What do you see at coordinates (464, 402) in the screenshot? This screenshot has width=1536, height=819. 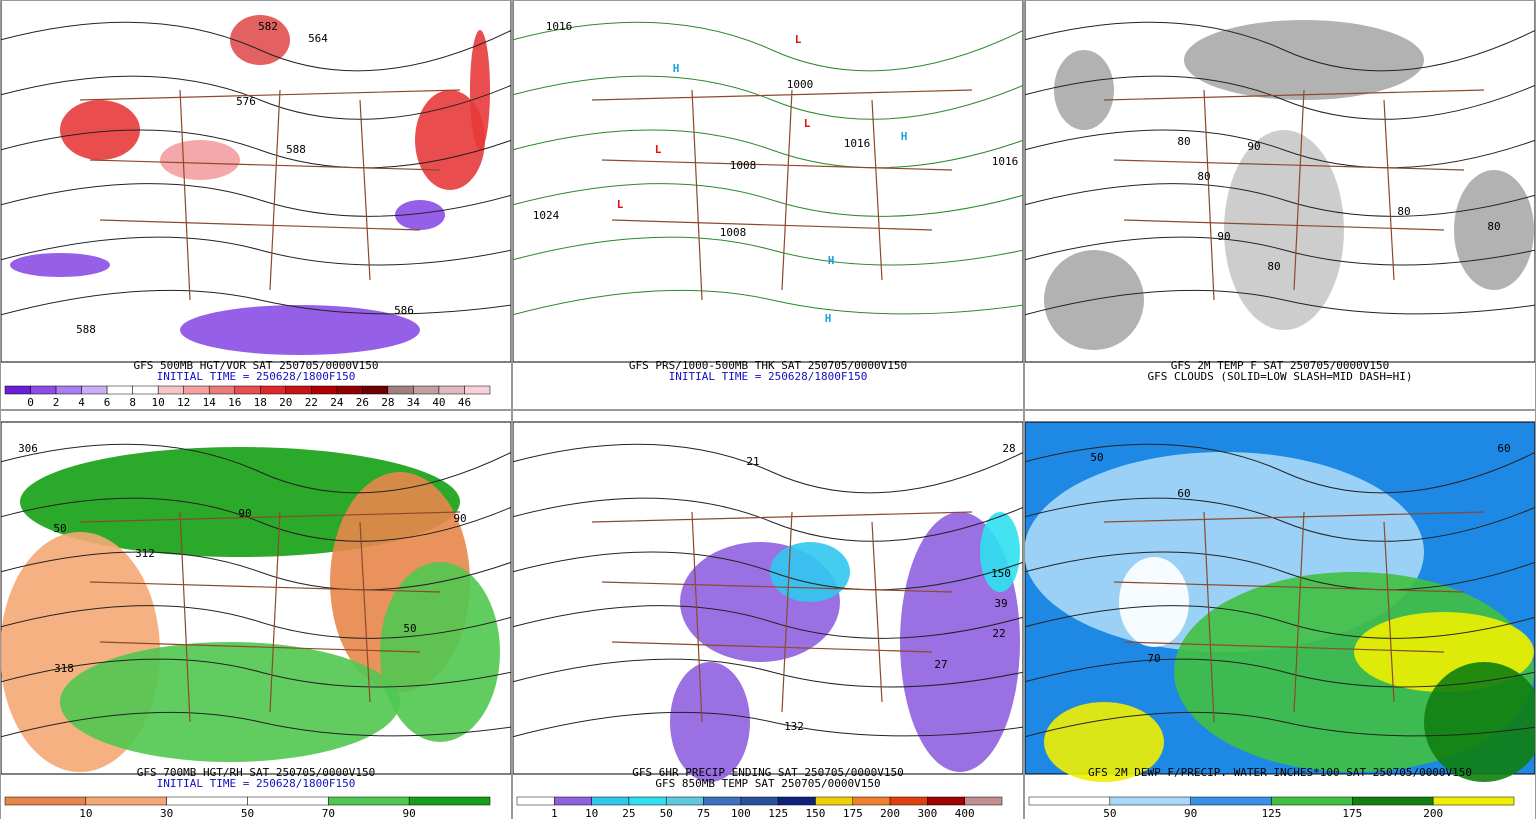 I see `colorbar-label: 46` at bounding box center [464, 402].